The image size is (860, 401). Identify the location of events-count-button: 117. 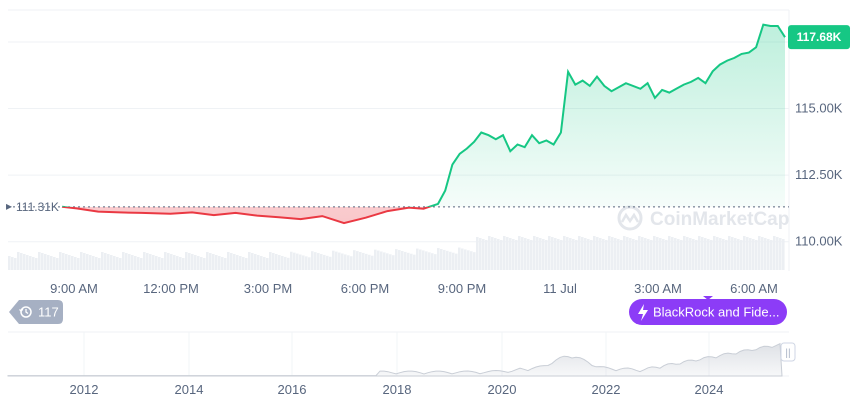
(36, 312).